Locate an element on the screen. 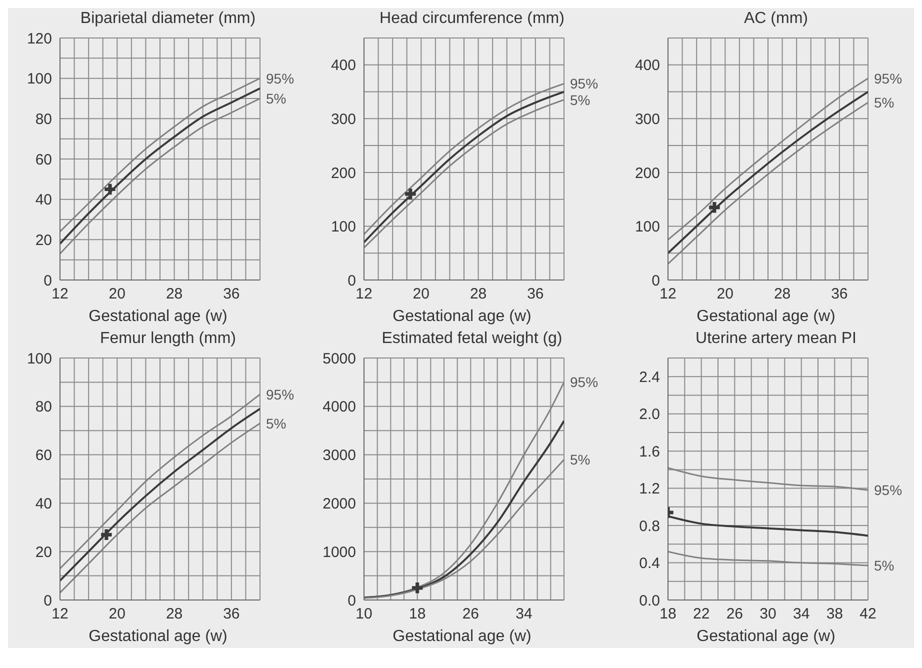 The height and width of the screenshot is (668, 922). y-tick-label: 3000 is located at coordinates (339, 455).